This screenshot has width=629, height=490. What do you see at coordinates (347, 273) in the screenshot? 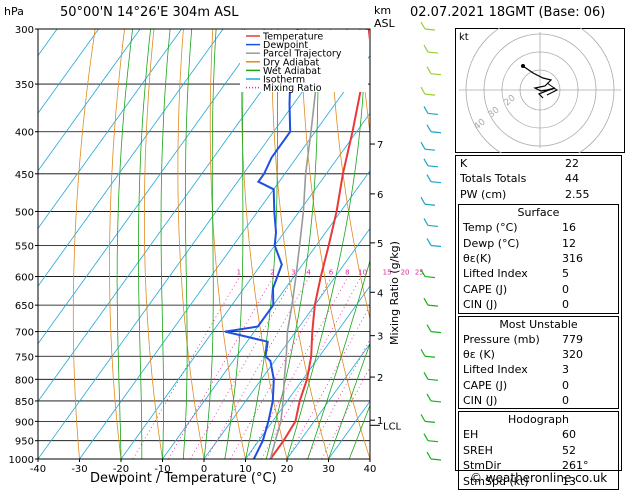
I see `mixing-ratio-label: 8` at bounding box center [347, 273].